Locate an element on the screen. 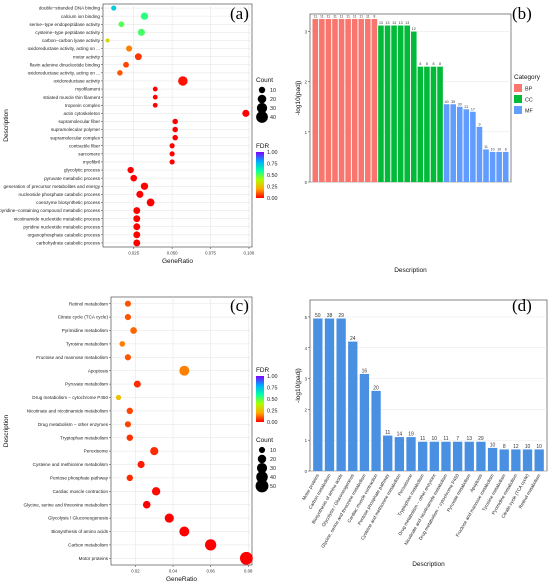 The image size is (550, 582). panel-c-ytick-label: Carbon metabolism is located at coordinates (88, 545).